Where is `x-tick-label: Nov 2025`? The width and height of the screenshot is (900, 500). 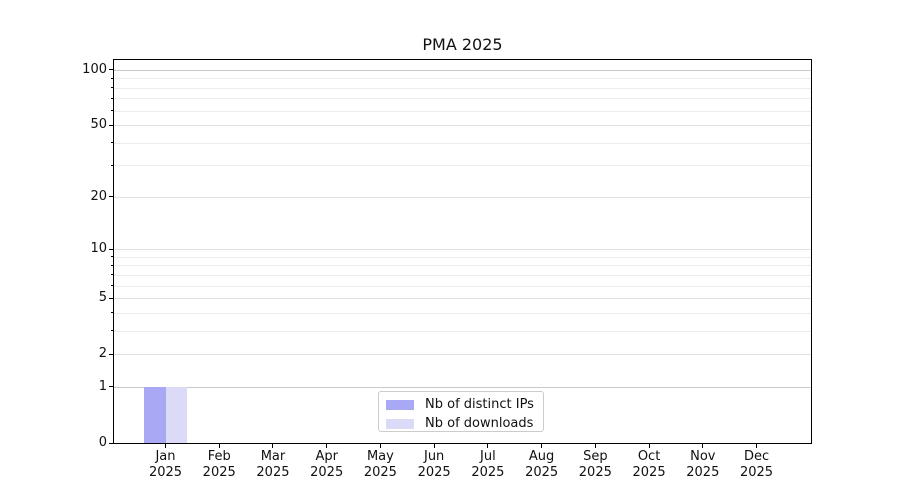
x-tick-label: Nov 2025 is located at coordinates (703, 465).